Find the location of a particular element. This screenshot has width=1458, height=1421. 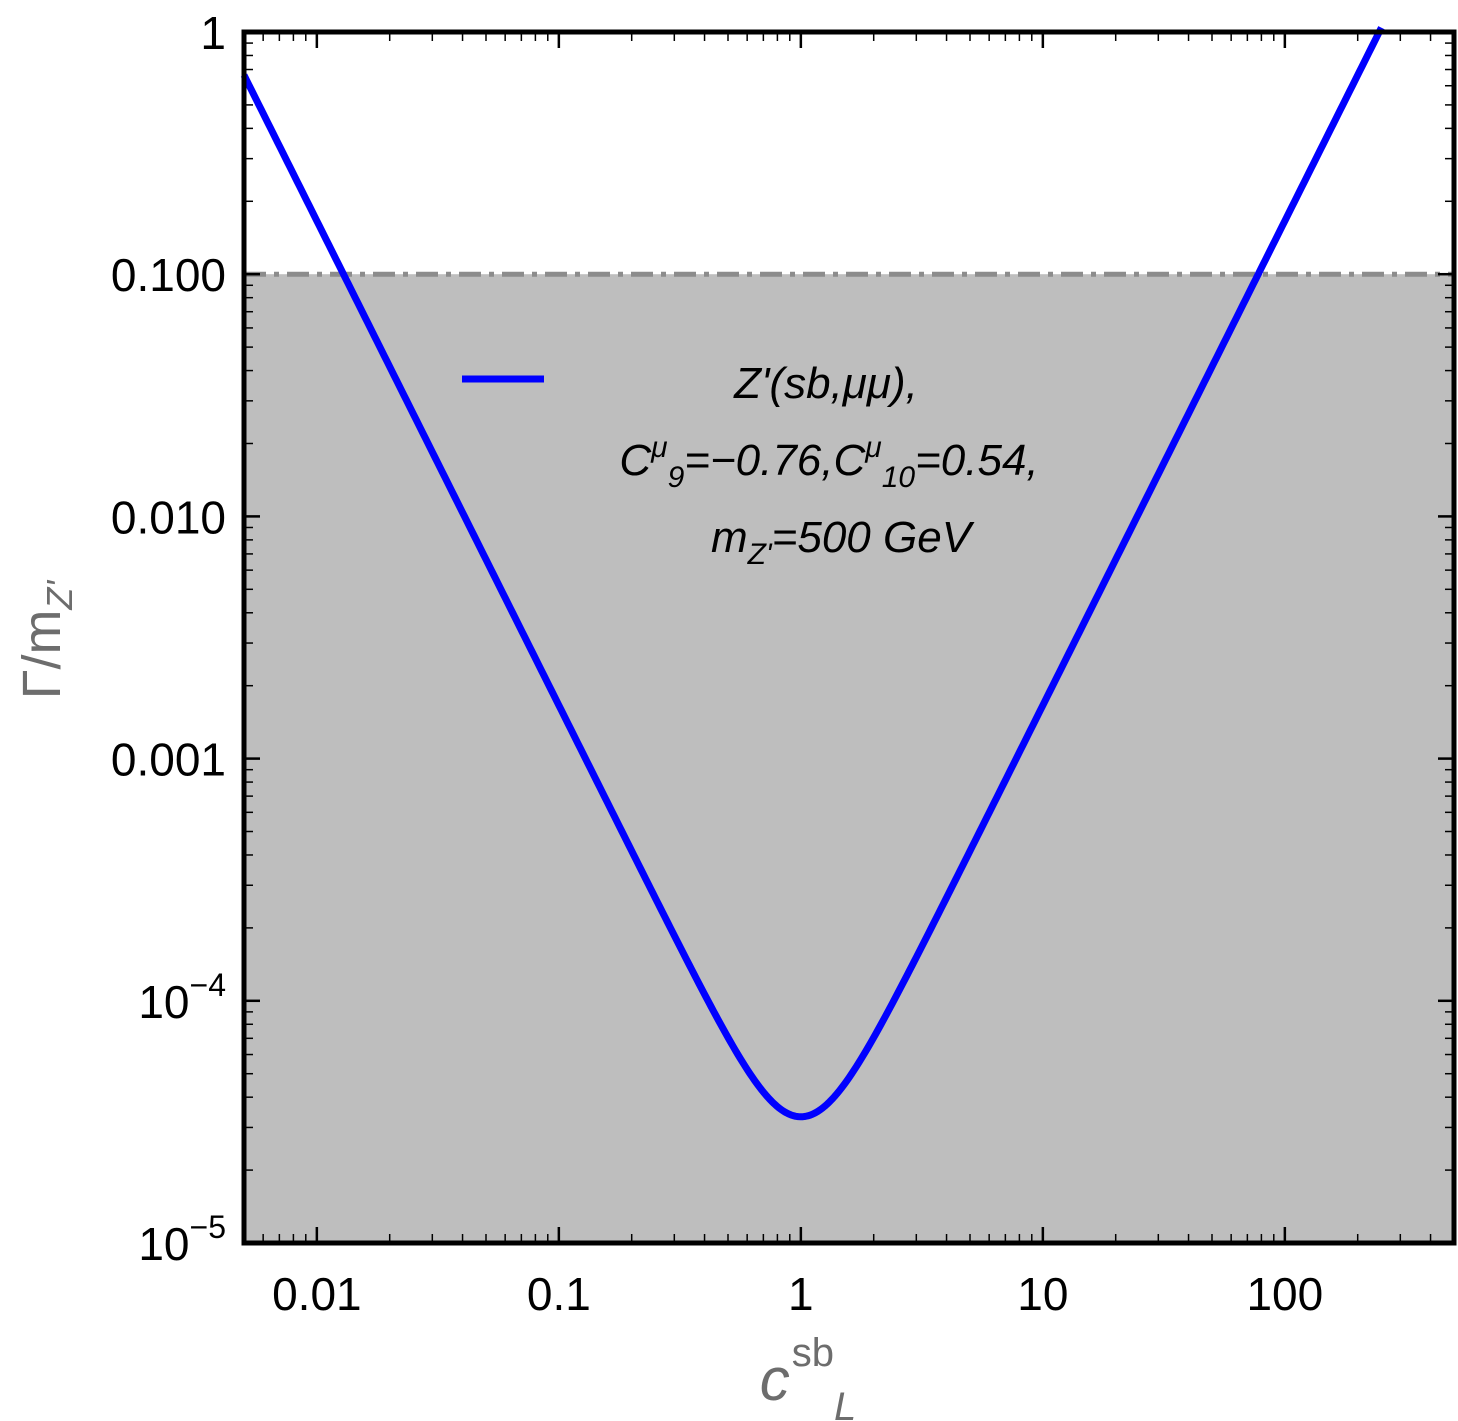

x-axis-title-sup: sb is located at coordinates (813, 1353).